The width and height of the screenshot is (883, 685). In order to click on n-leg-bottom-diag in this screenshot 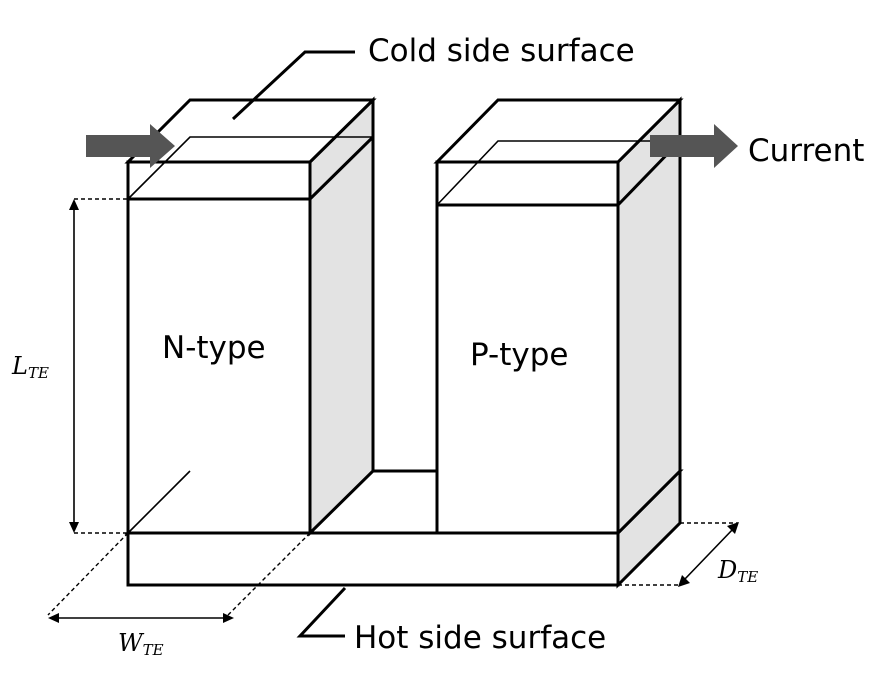, I will do `click(159, 502)`.